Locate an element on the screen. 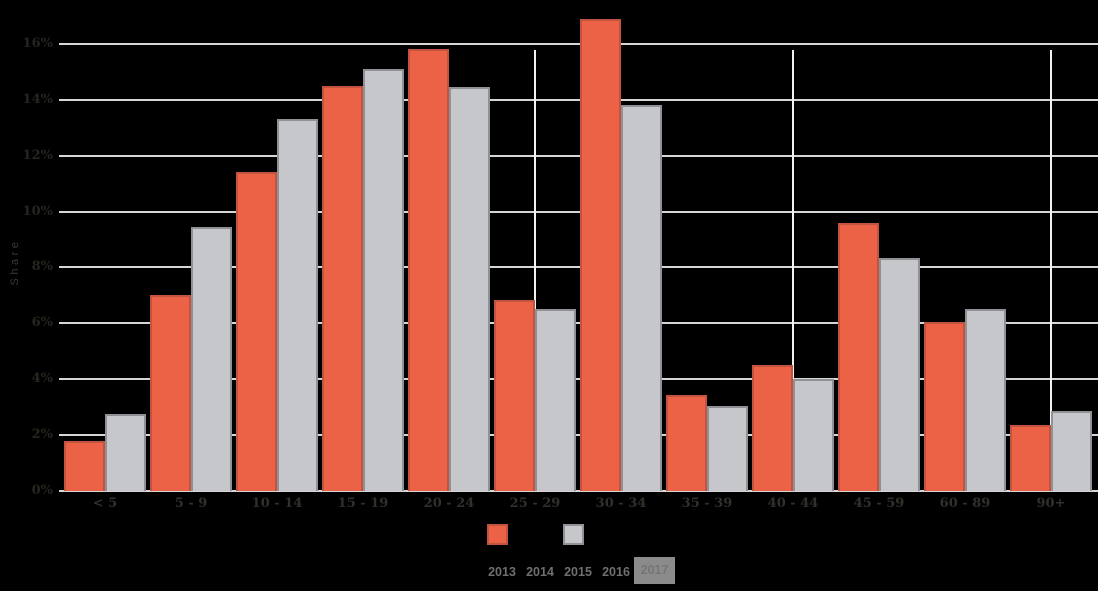 This screenshot has height=591, width=1098. legend-swatch-gray-series is located at coordinates (573, 534).